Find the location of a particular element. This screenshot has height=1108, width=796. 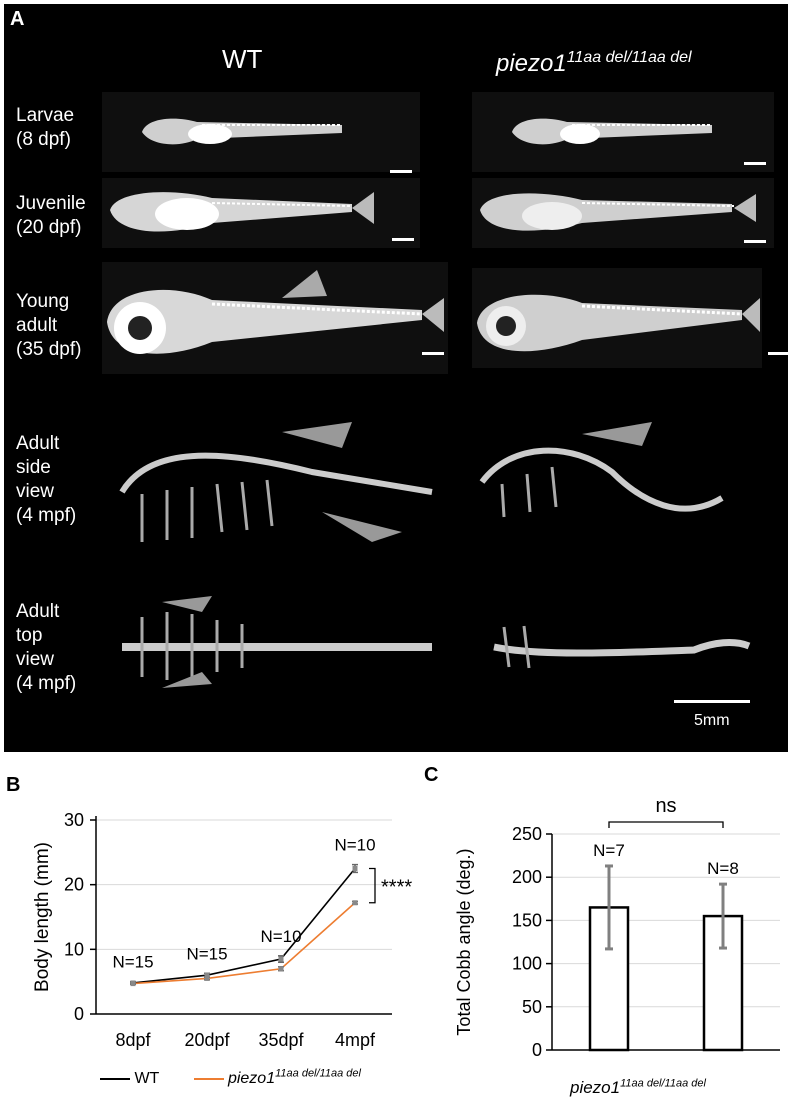

row-label-adult-side: Adult side view (4 mpf) is located at coordinates (46, 479).